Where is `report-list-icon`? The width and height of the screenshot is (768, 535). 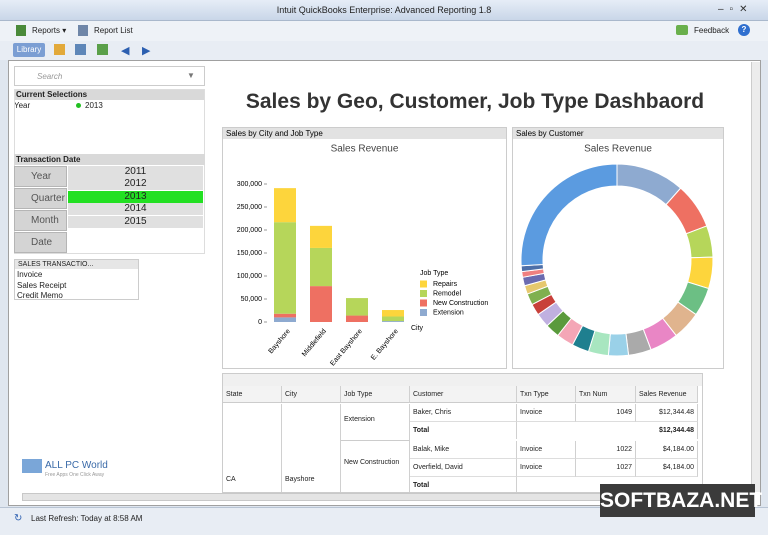
report-list-icon is located at coordinates (83, 30).